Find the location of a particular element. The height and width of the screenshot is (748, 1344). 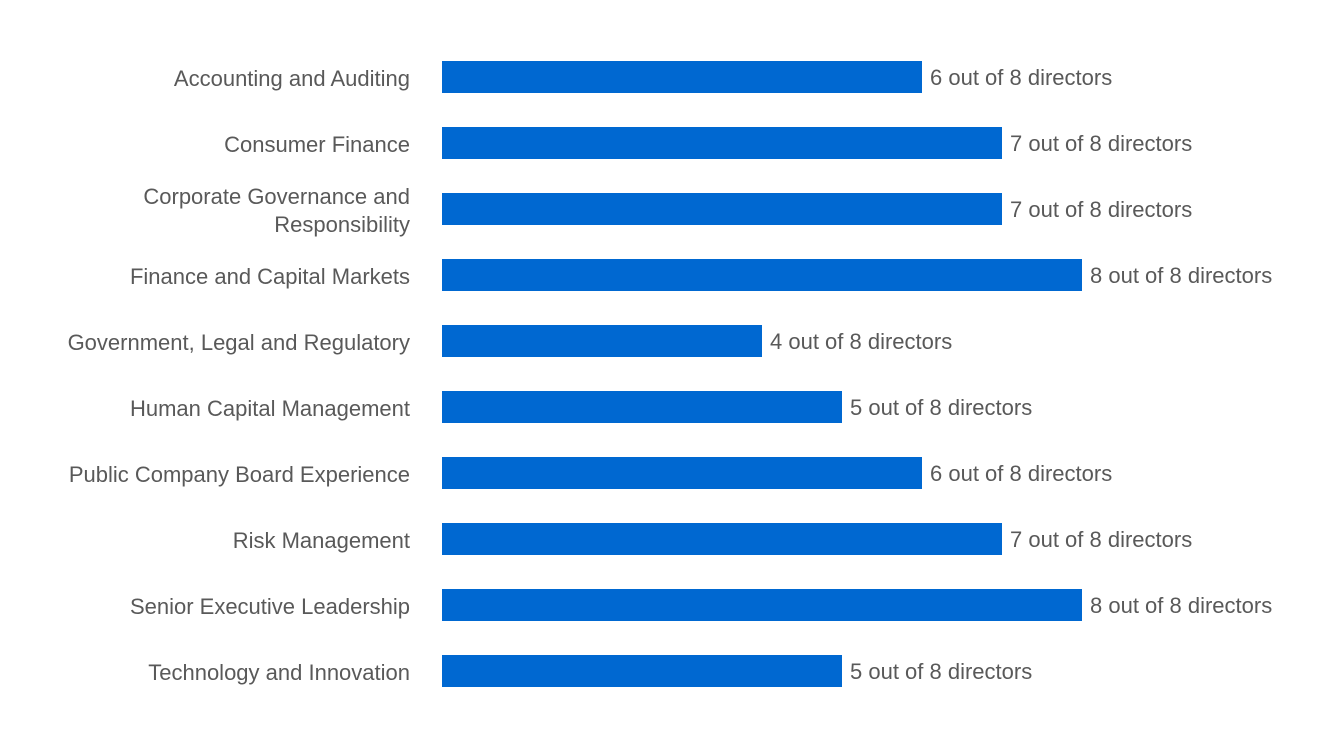

data-label-8: 8 out of 8 directors is located at coordinates (1181, 605).